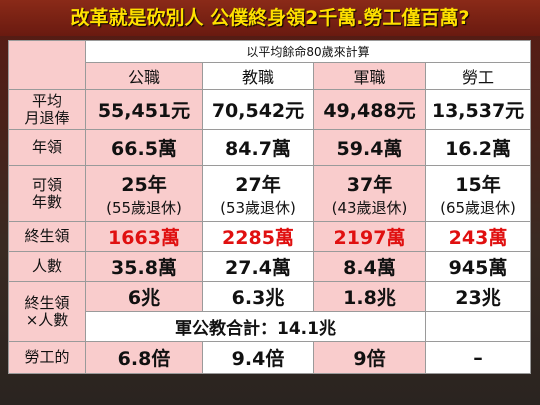 This screenshot has width=540, height=405. I want to click on row-label-line: 人數, so click(46, 266).